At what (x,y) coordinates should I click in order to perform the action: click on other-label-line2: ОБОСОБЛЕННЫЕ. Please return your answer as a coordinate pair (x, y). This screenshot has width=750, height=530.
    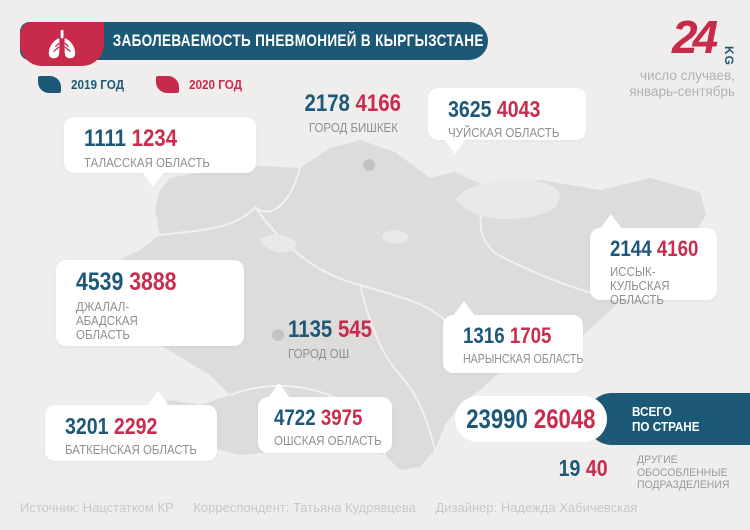
    Looking at the image, I should click on (682, 472).